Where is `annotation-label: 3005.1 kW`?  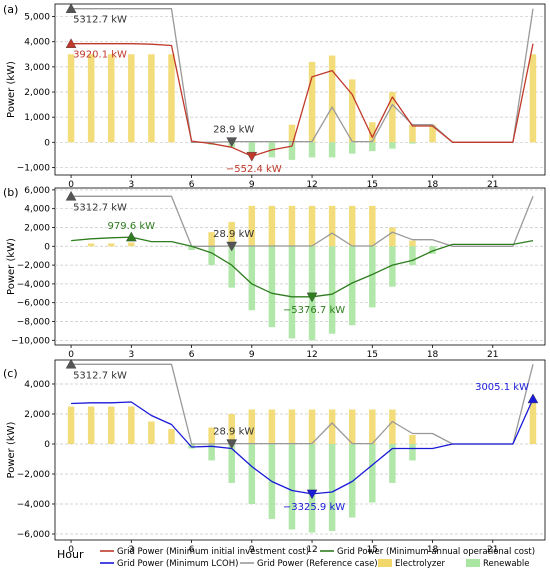
annotation-label: 3005.1 kW is located at coordinates (502, 387).